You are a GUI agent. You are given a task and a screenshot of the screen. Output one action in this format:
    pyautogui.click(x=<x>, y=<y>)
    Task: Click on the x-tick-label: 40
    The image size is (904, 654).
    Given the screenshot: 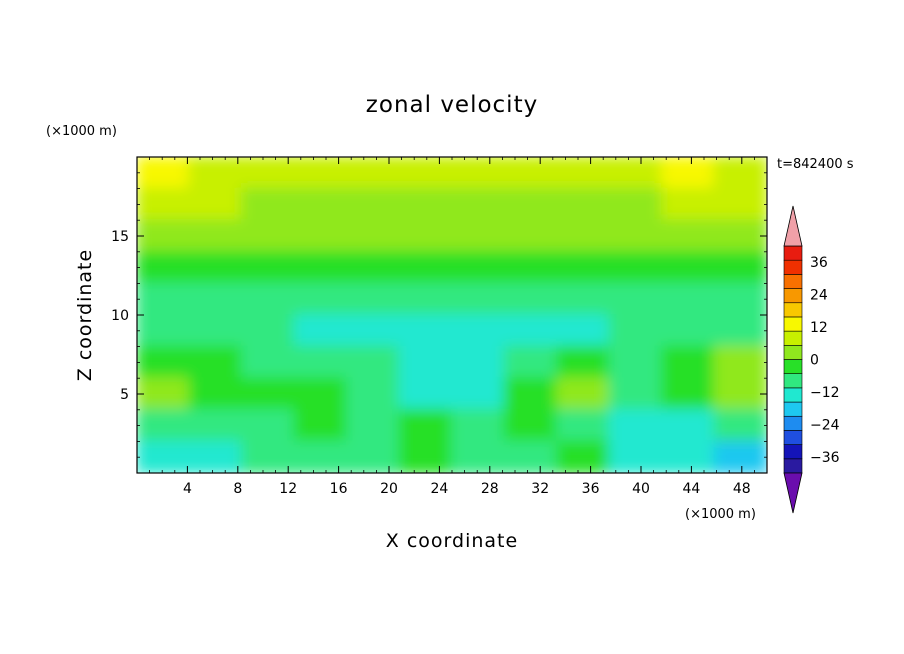 What is the action you would take?
    pyautogui.click(x=641, y=489)
    